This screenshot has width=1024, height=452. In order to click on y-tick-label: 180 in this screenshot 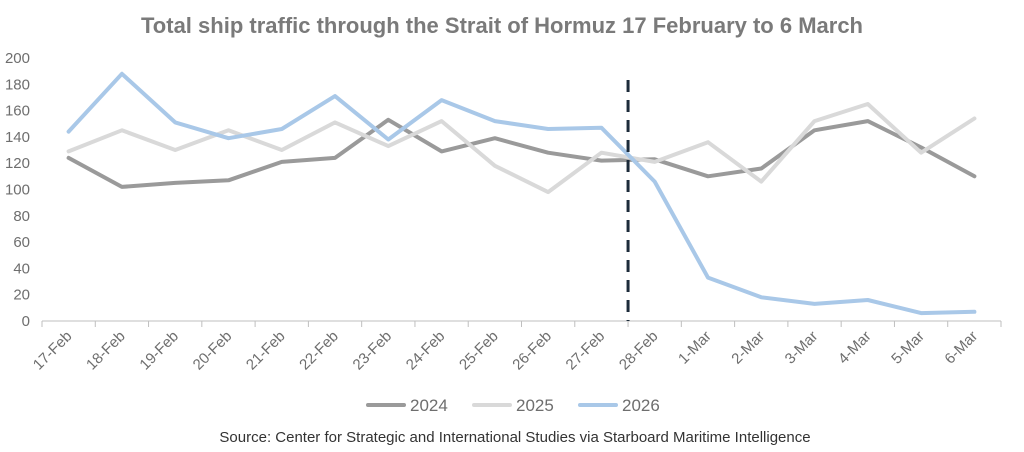, I will do `click(17, 84)`.